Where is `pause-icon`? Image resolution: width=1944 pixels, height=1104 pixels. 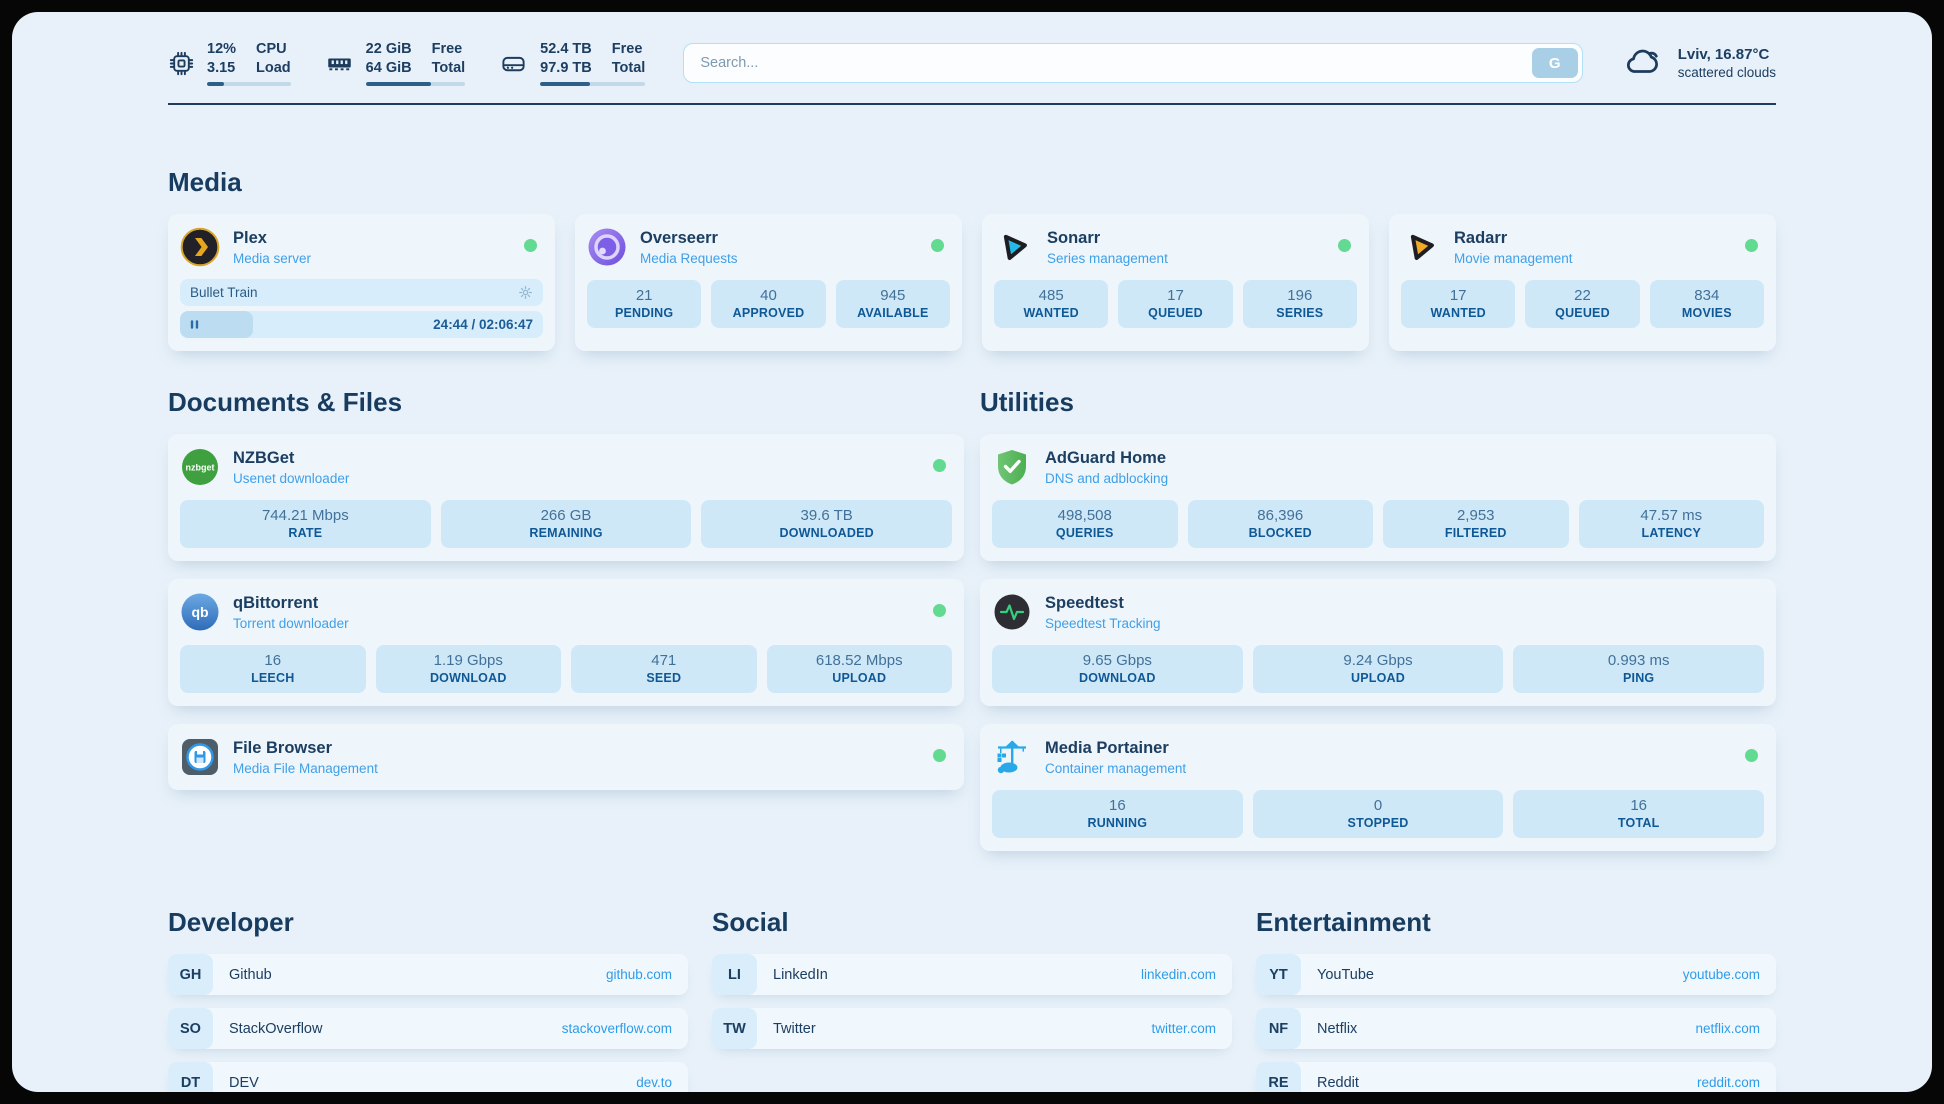 pause-icon is located at coordinates (194, 324).